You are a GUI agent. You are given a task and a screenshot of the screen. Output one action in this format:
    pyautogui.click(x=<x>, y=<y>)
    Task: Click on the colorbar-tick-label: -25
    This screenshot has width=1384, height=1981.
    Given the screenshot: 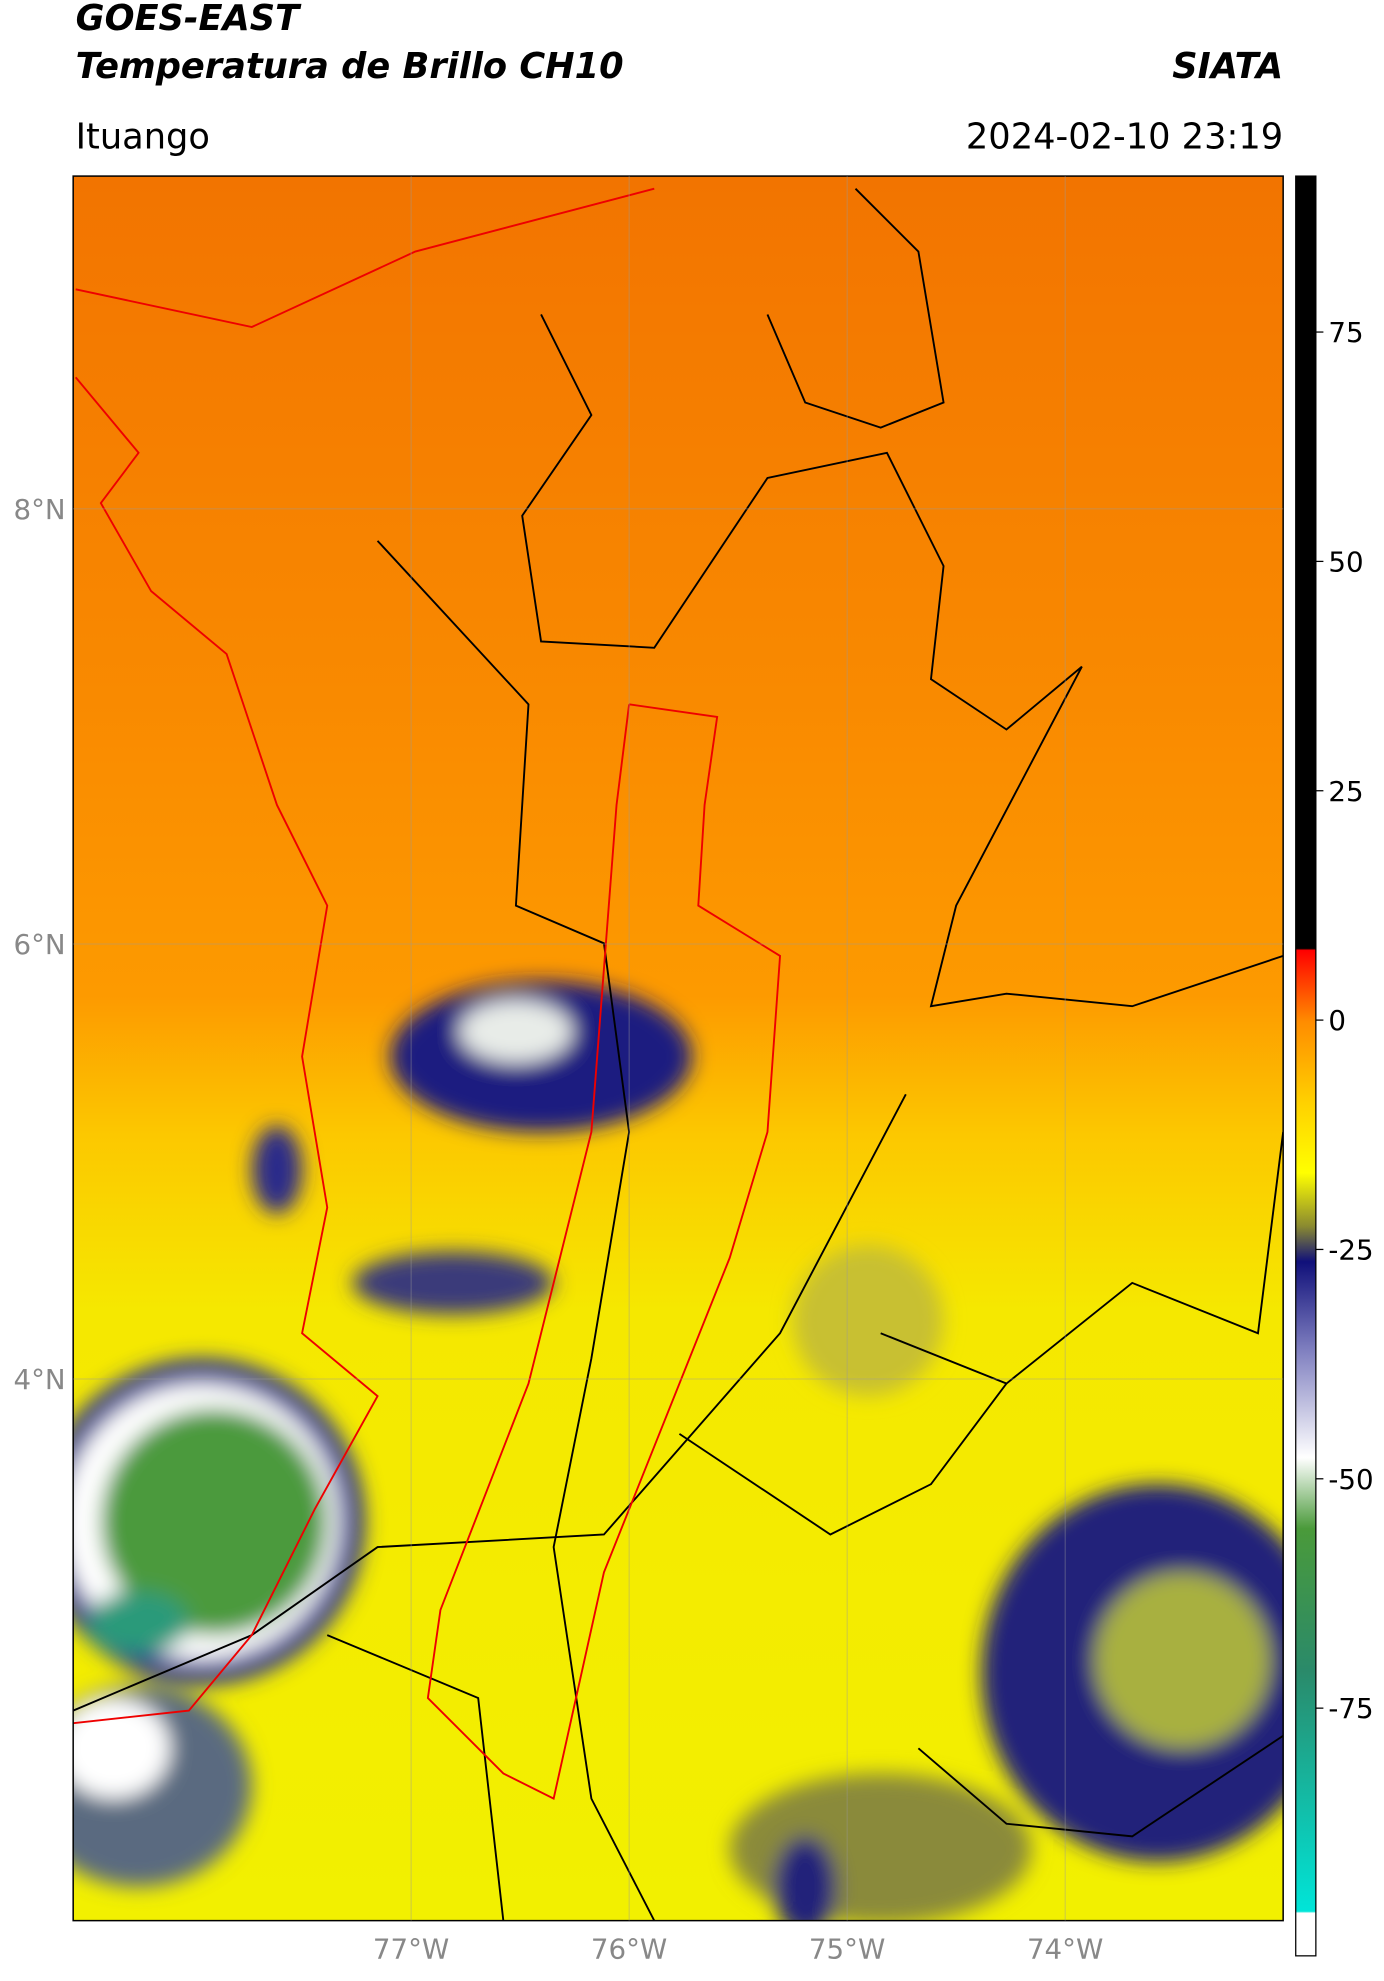 What is the action you would take?
    pyautogui.click(x=1350, y=1250)
    